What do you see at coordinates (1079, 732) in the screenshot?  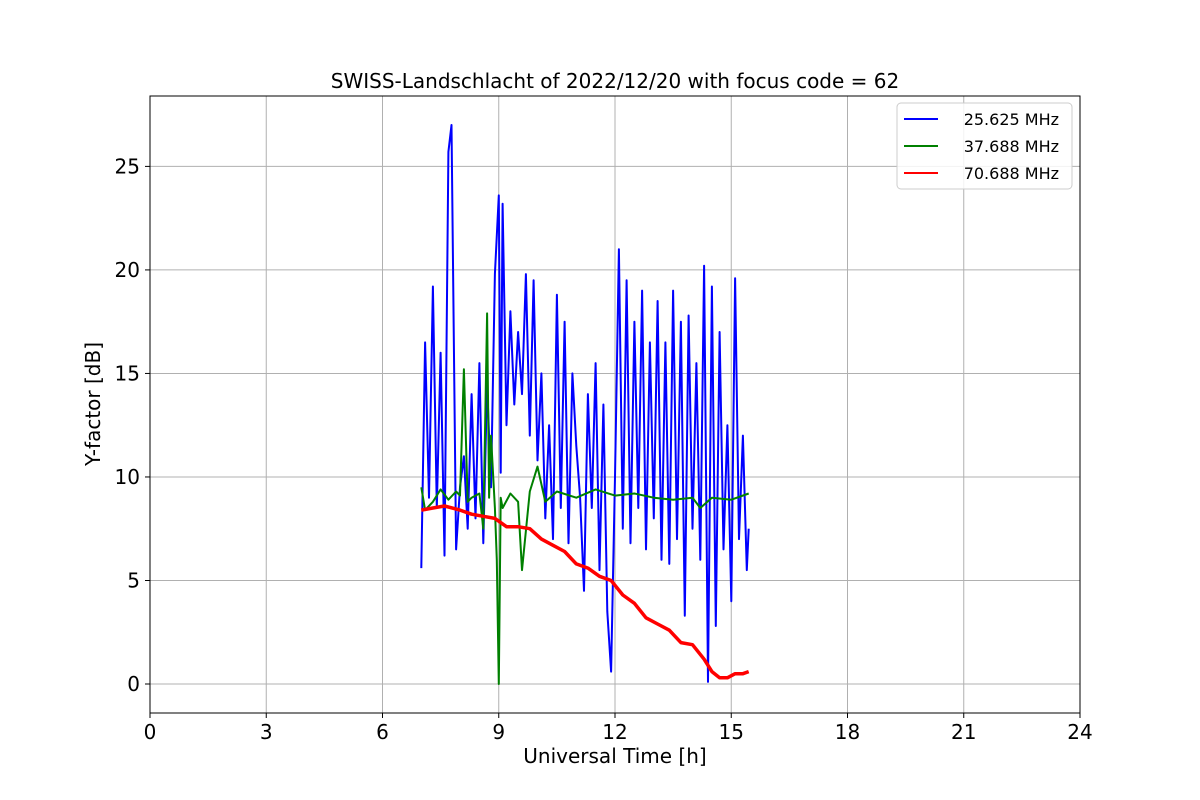 I see `x-tick-label: 24` at bounding box center [1079, 732].